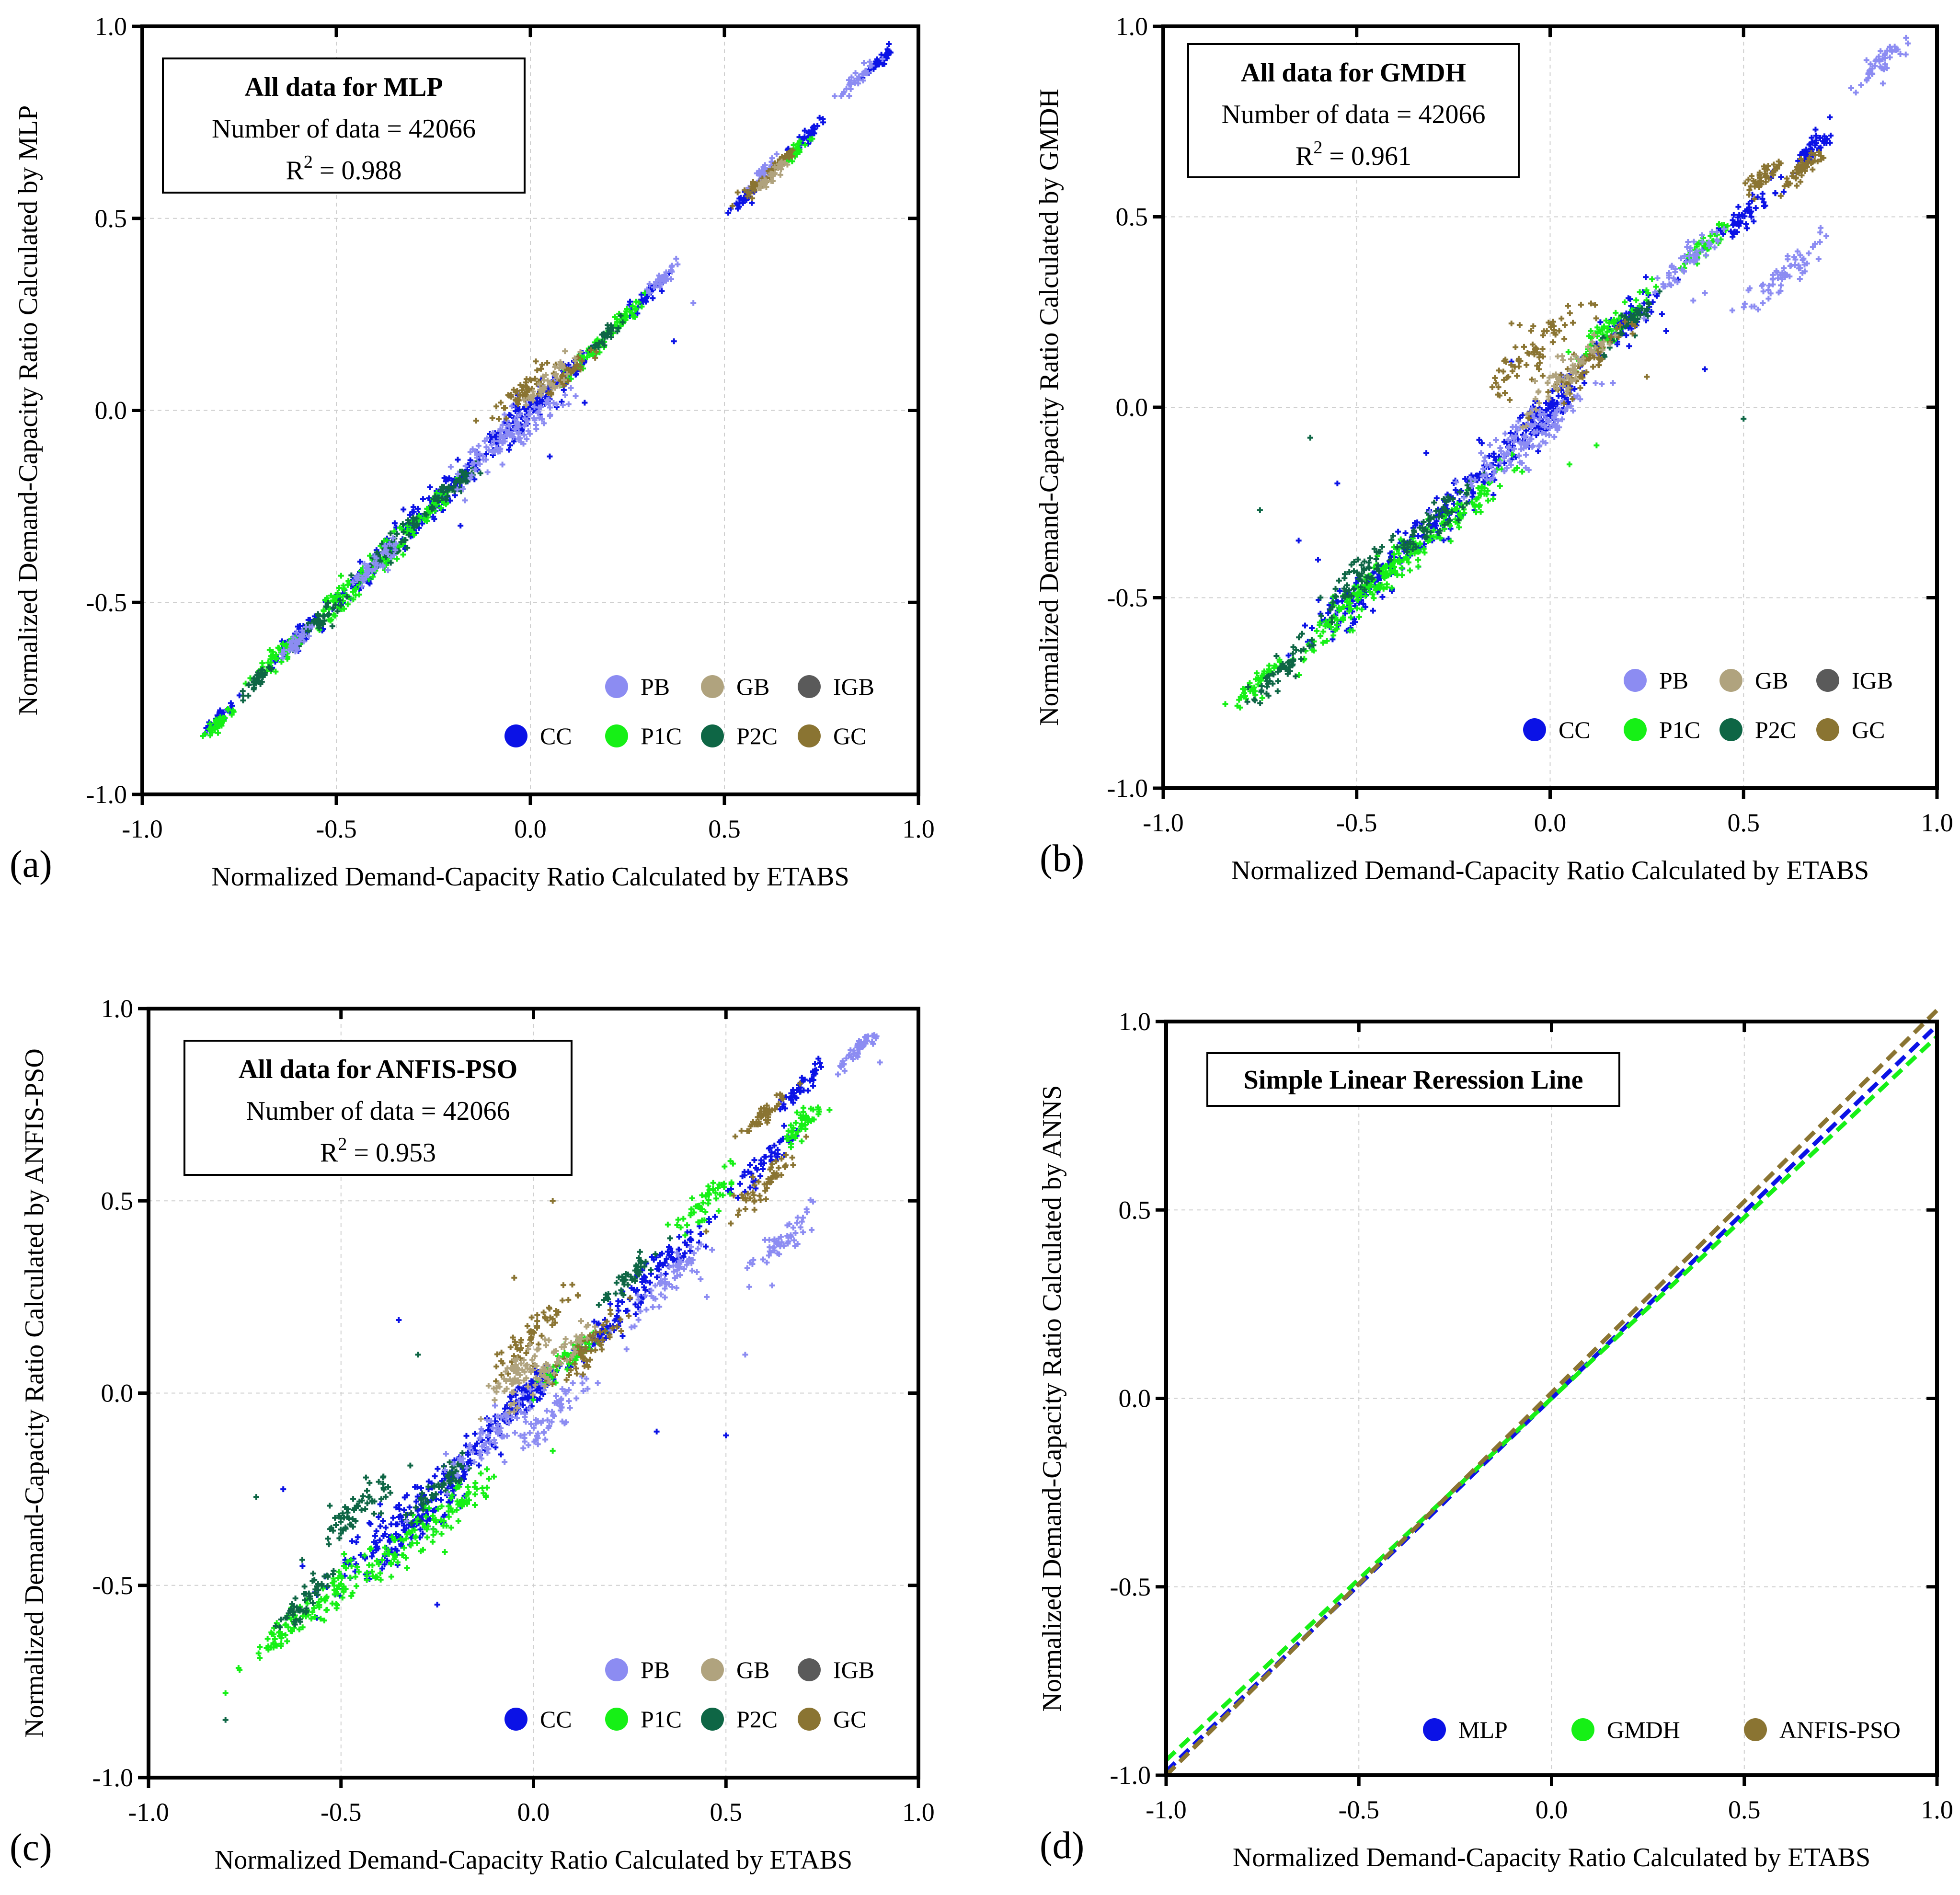 The image size is (1960, 1895). Describe the element at coordinates (1062, 859) in the screenshot. I see `panel-tag: (b)` at that location.